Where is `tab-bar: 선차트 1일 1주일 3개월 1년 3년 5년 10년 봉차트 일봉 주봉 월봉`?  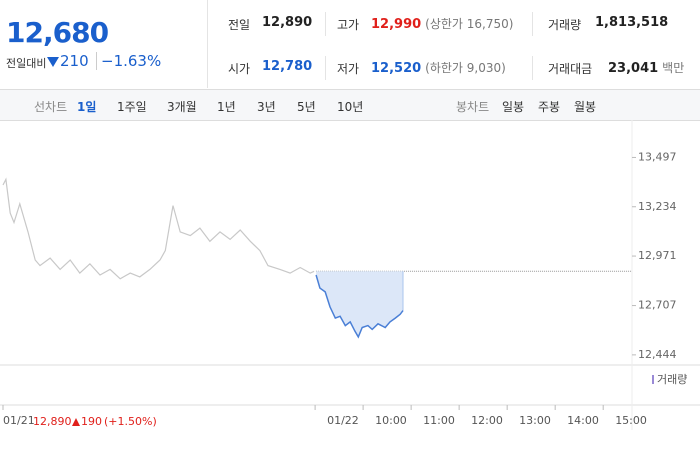
tab-bar: 선차트 1일 1주일 3개월 1년 3년 5년 10년 봉차트 일봉 주봉 월봉 is located at coordinates (350, 105).